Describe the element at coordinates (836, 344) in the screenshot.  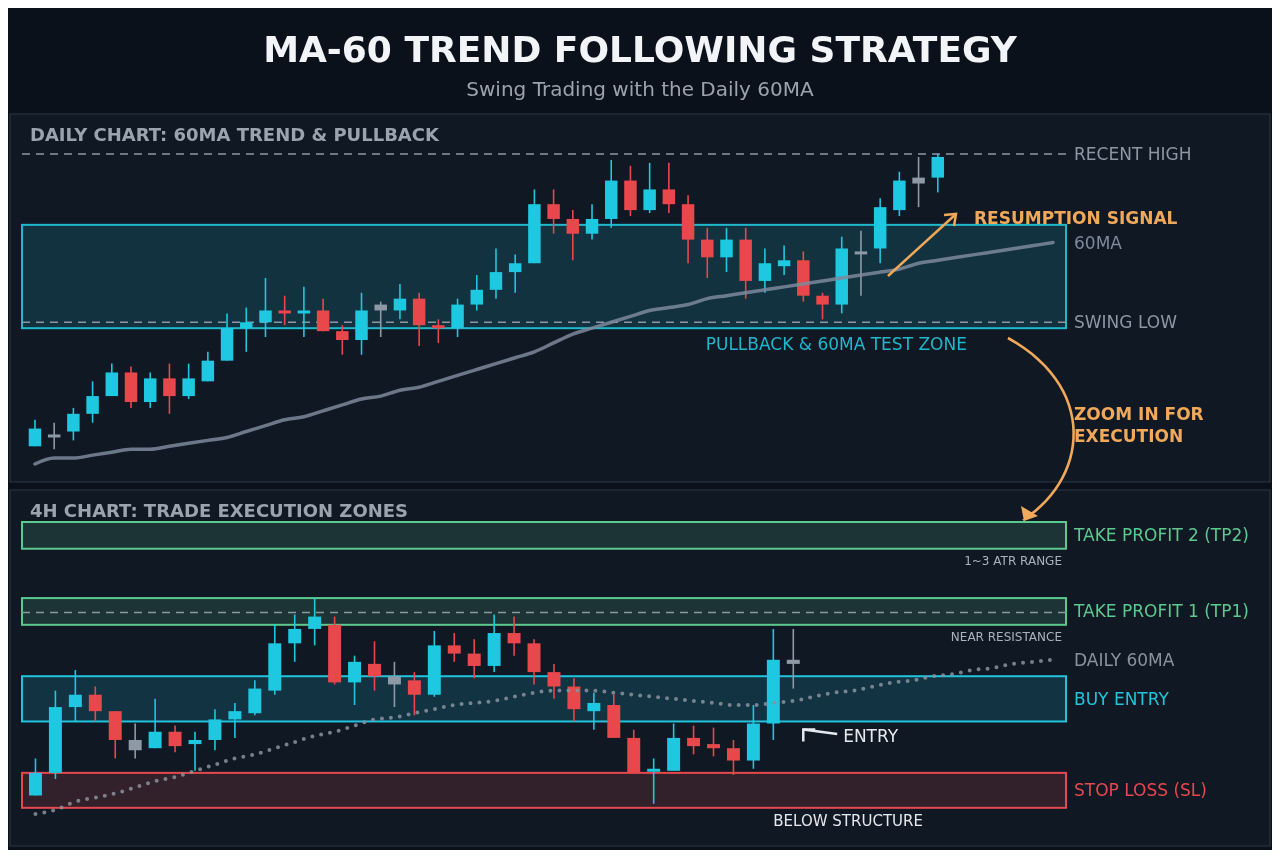
I see `band-label: PULLBACK & 60MA TEST ZONE` at that location.